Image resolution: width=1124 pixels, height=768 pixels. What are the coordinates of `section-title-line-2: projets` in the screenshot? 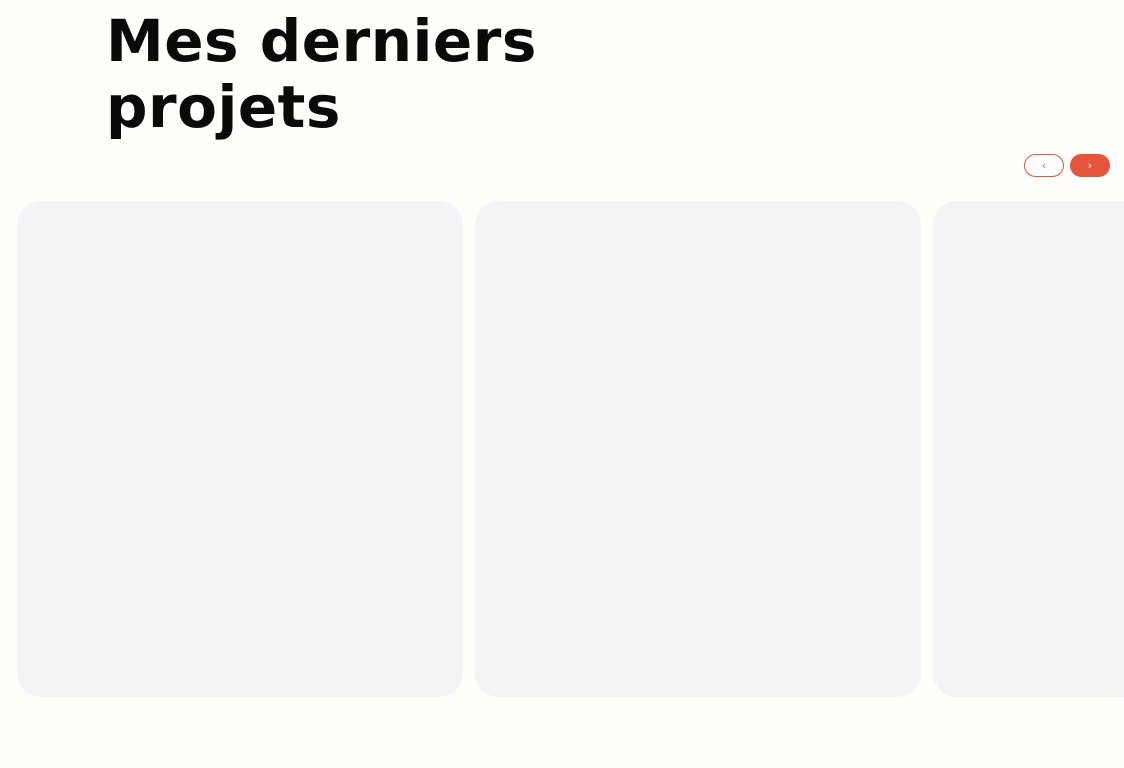 It's located at (223, 107).